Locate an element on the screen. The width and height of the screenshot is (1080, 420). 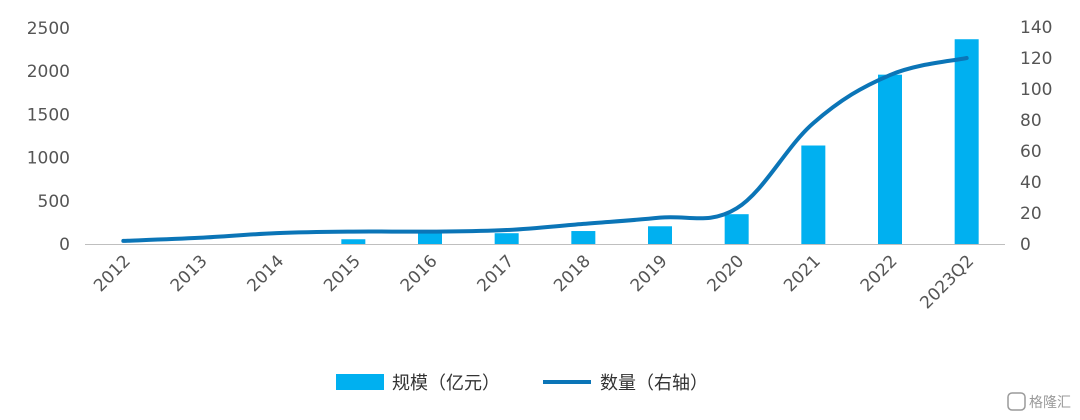
right-tick-label: 100 is located at coordinates (1036, 90).